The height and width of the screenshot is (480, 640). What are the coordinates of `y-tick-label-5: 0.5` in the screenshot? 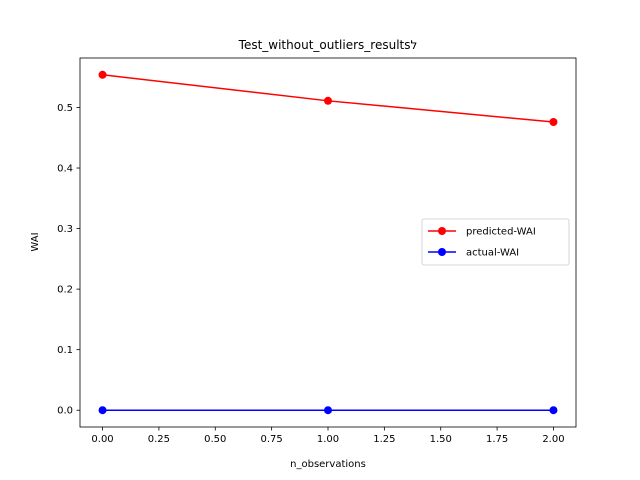 It's located at (65, 108).